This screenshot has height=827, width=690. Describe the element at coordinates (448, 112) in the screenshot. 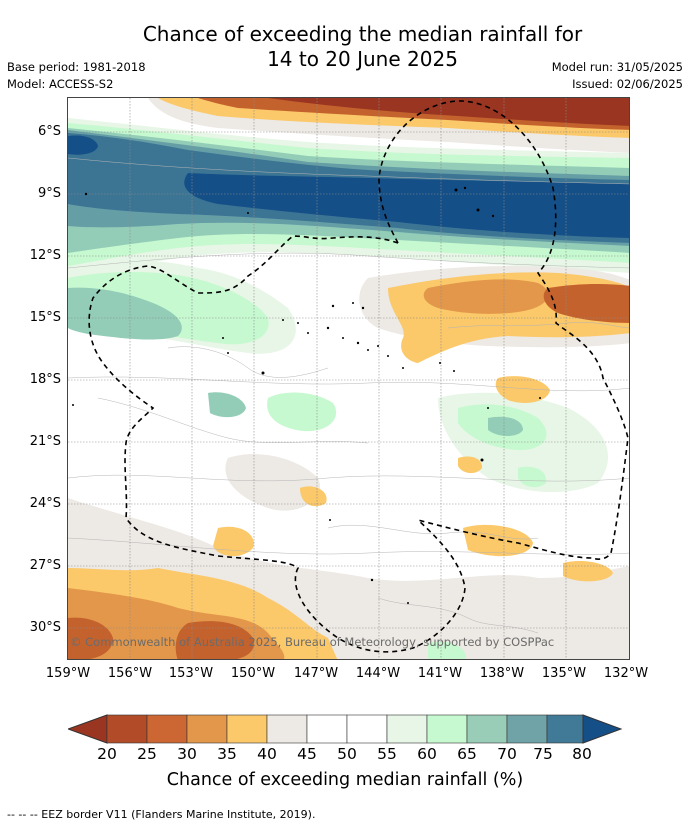

I see `very-dry-band-north` at that location.